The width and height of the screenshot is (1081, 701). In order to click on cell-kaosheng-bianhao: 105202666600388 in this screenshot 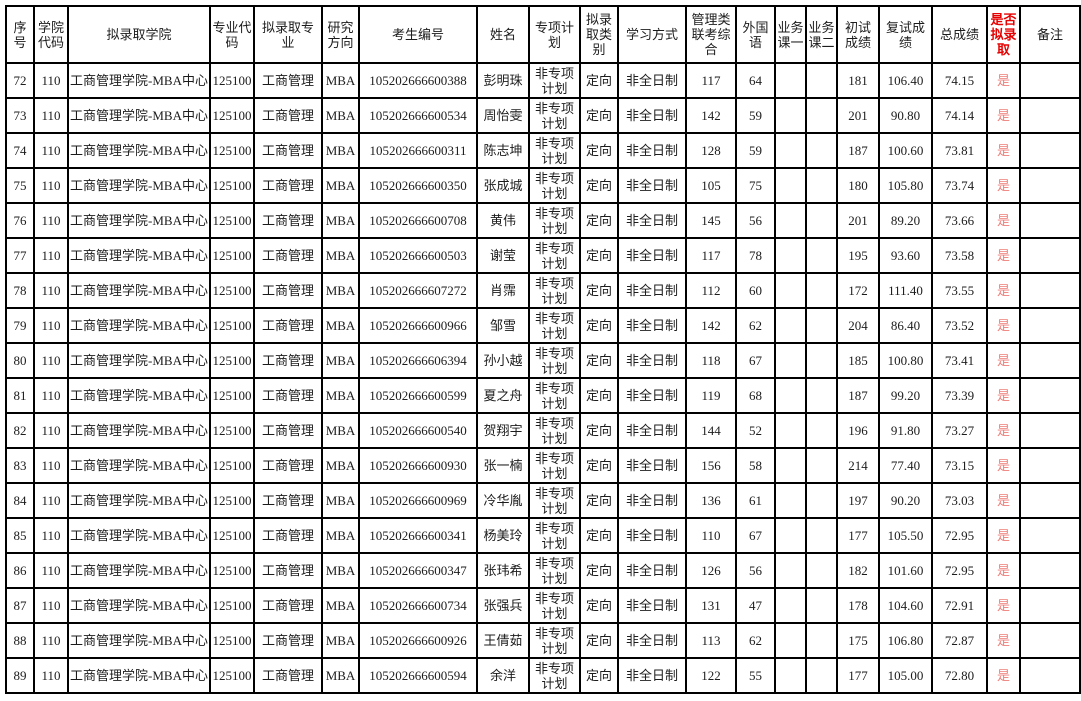, I will do `click(418, 80)`.